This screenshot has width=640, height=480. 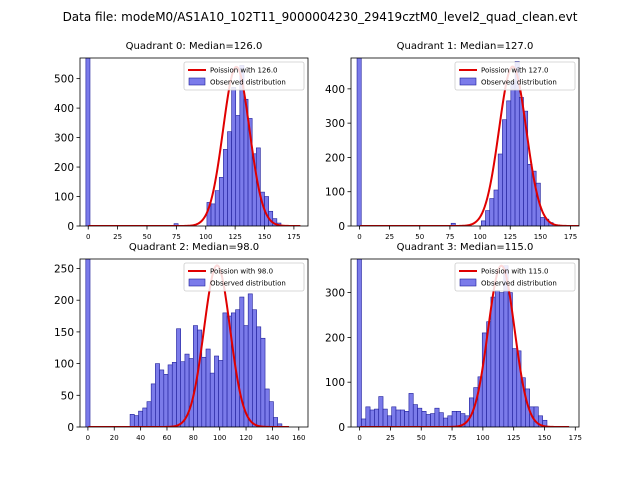 I want to click on legend-label-poisson: Poission with 98.0, so click(x=241, y=272).